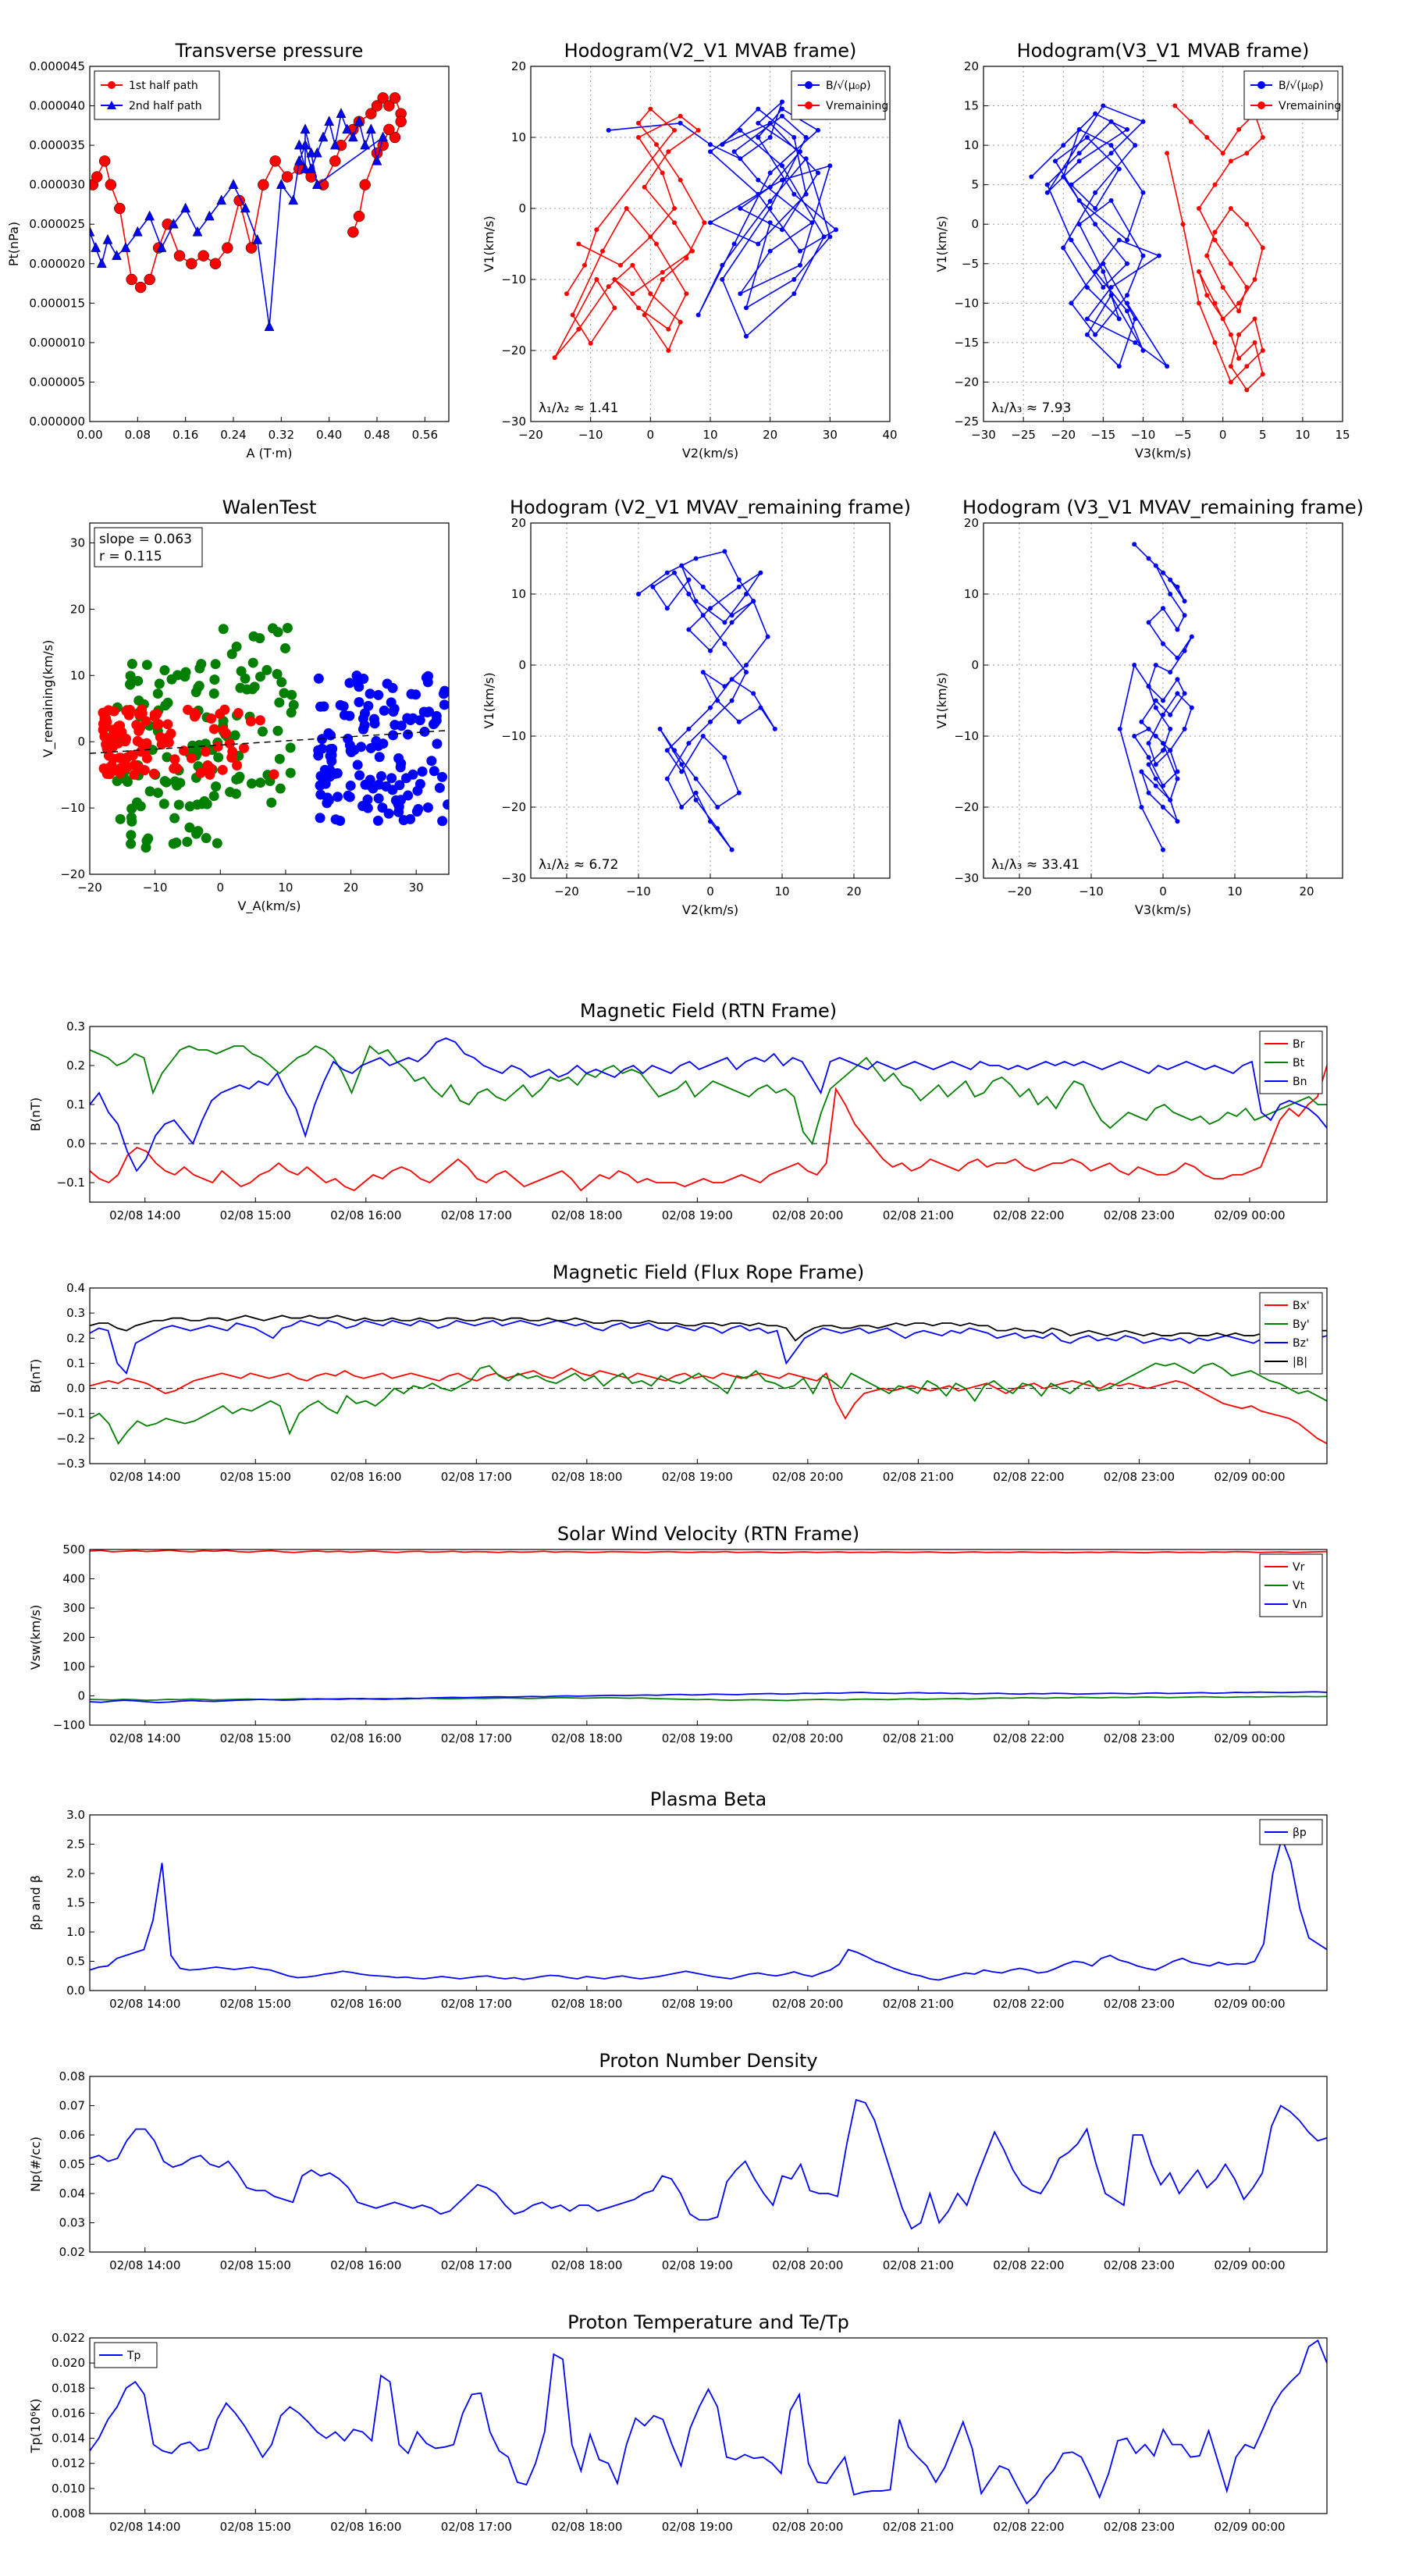 This screenshot has height=2576, width=1405. I want to click on x-tick-label: 02/08 17:00, so click(477, 2265).